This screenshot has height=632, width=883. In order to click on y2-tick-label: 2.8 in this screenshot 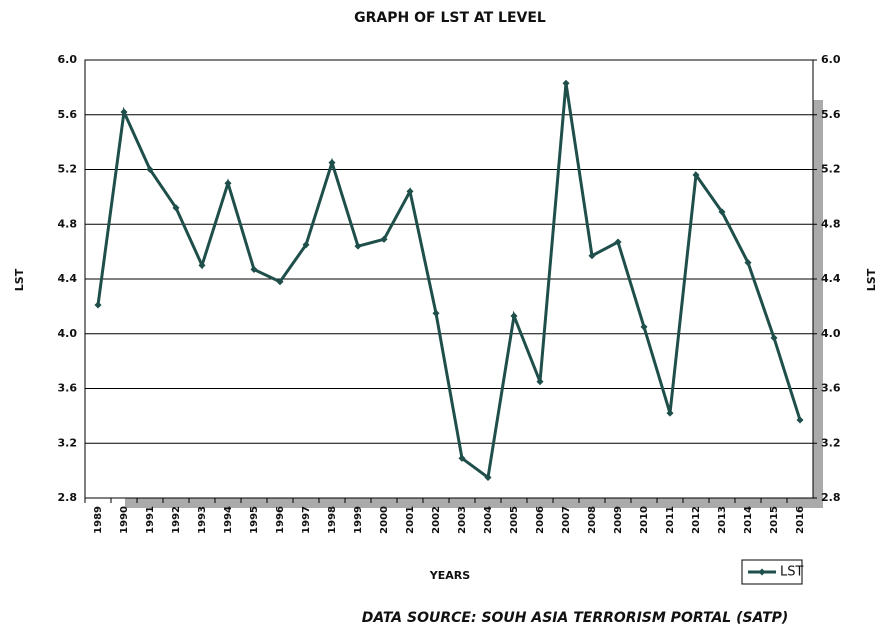, I will do `click(831, 497)`.